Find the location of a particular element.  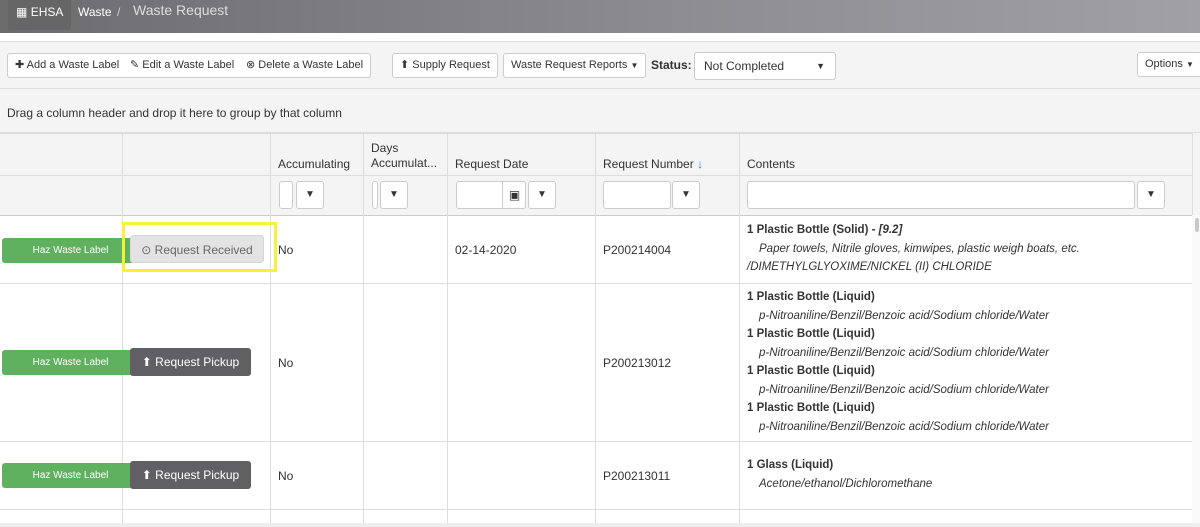

accumulating-filter-input is located at coordinates (286, 195).